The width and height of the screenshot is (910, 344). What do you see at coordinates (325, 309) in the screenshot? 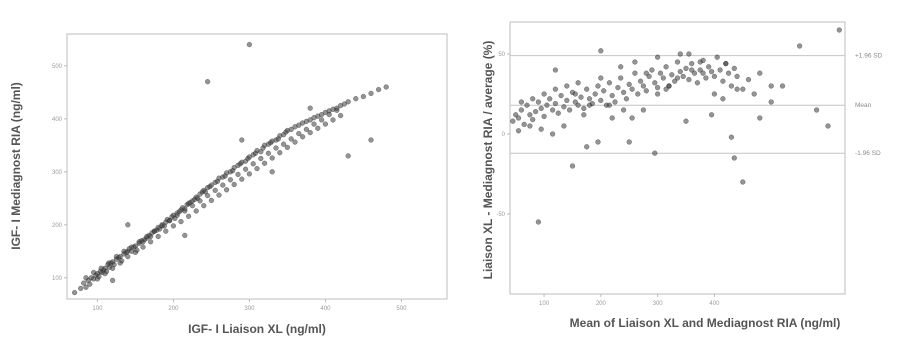
I see `x-tick-label: 400` at bounding box center [325, 309].